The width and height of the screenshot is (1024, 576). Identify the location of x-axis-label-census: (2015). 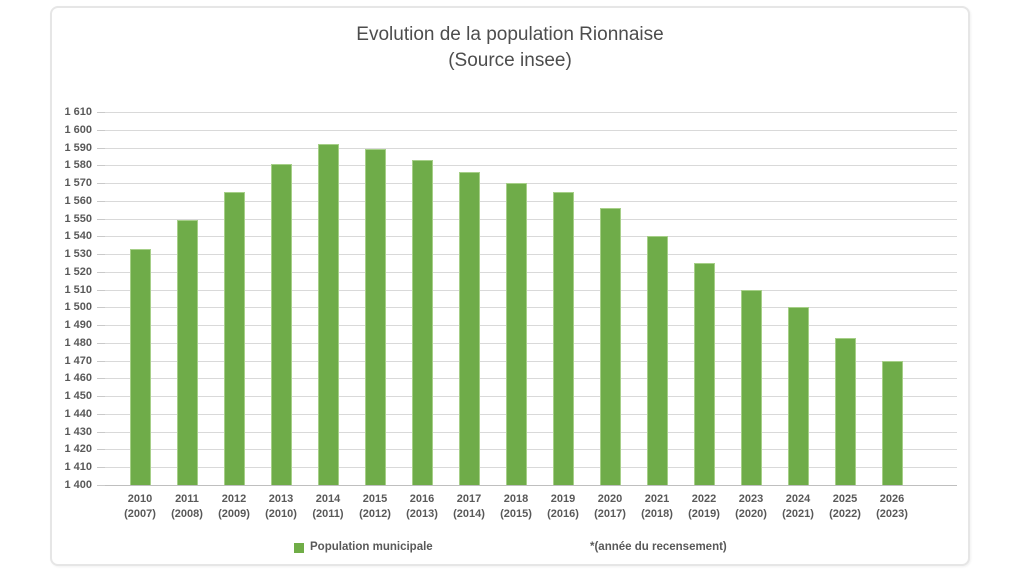
(516, 514).